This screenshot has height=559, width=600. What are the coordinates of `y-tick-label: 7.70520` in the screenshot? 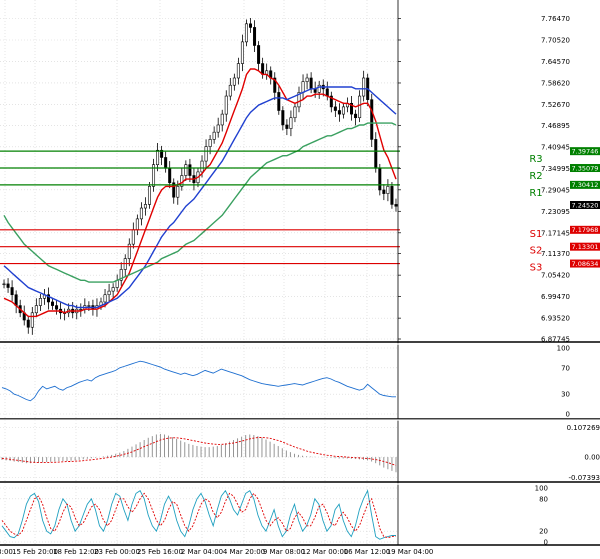 It's located at (555, 40).